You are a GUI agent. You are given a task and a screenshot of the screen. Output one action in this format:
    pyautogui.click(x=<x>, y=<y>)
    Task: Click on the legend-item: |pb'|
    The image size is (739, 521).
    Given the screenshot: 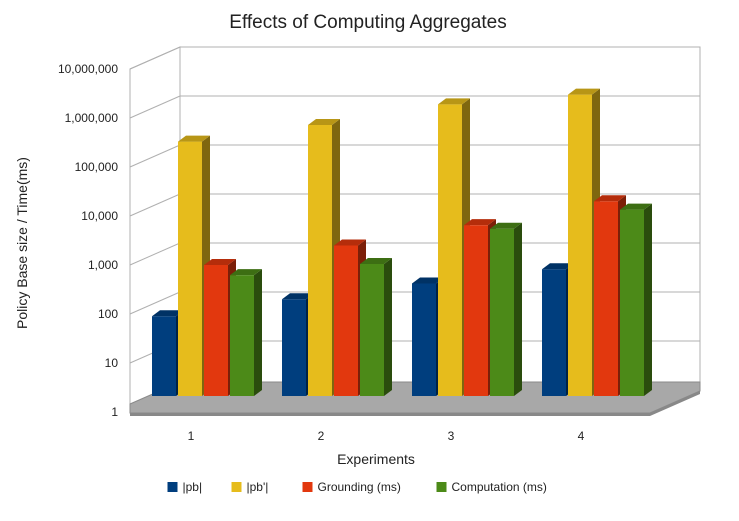 What is the action you would take?
    pyautogui.click(x=250, y=487)
    